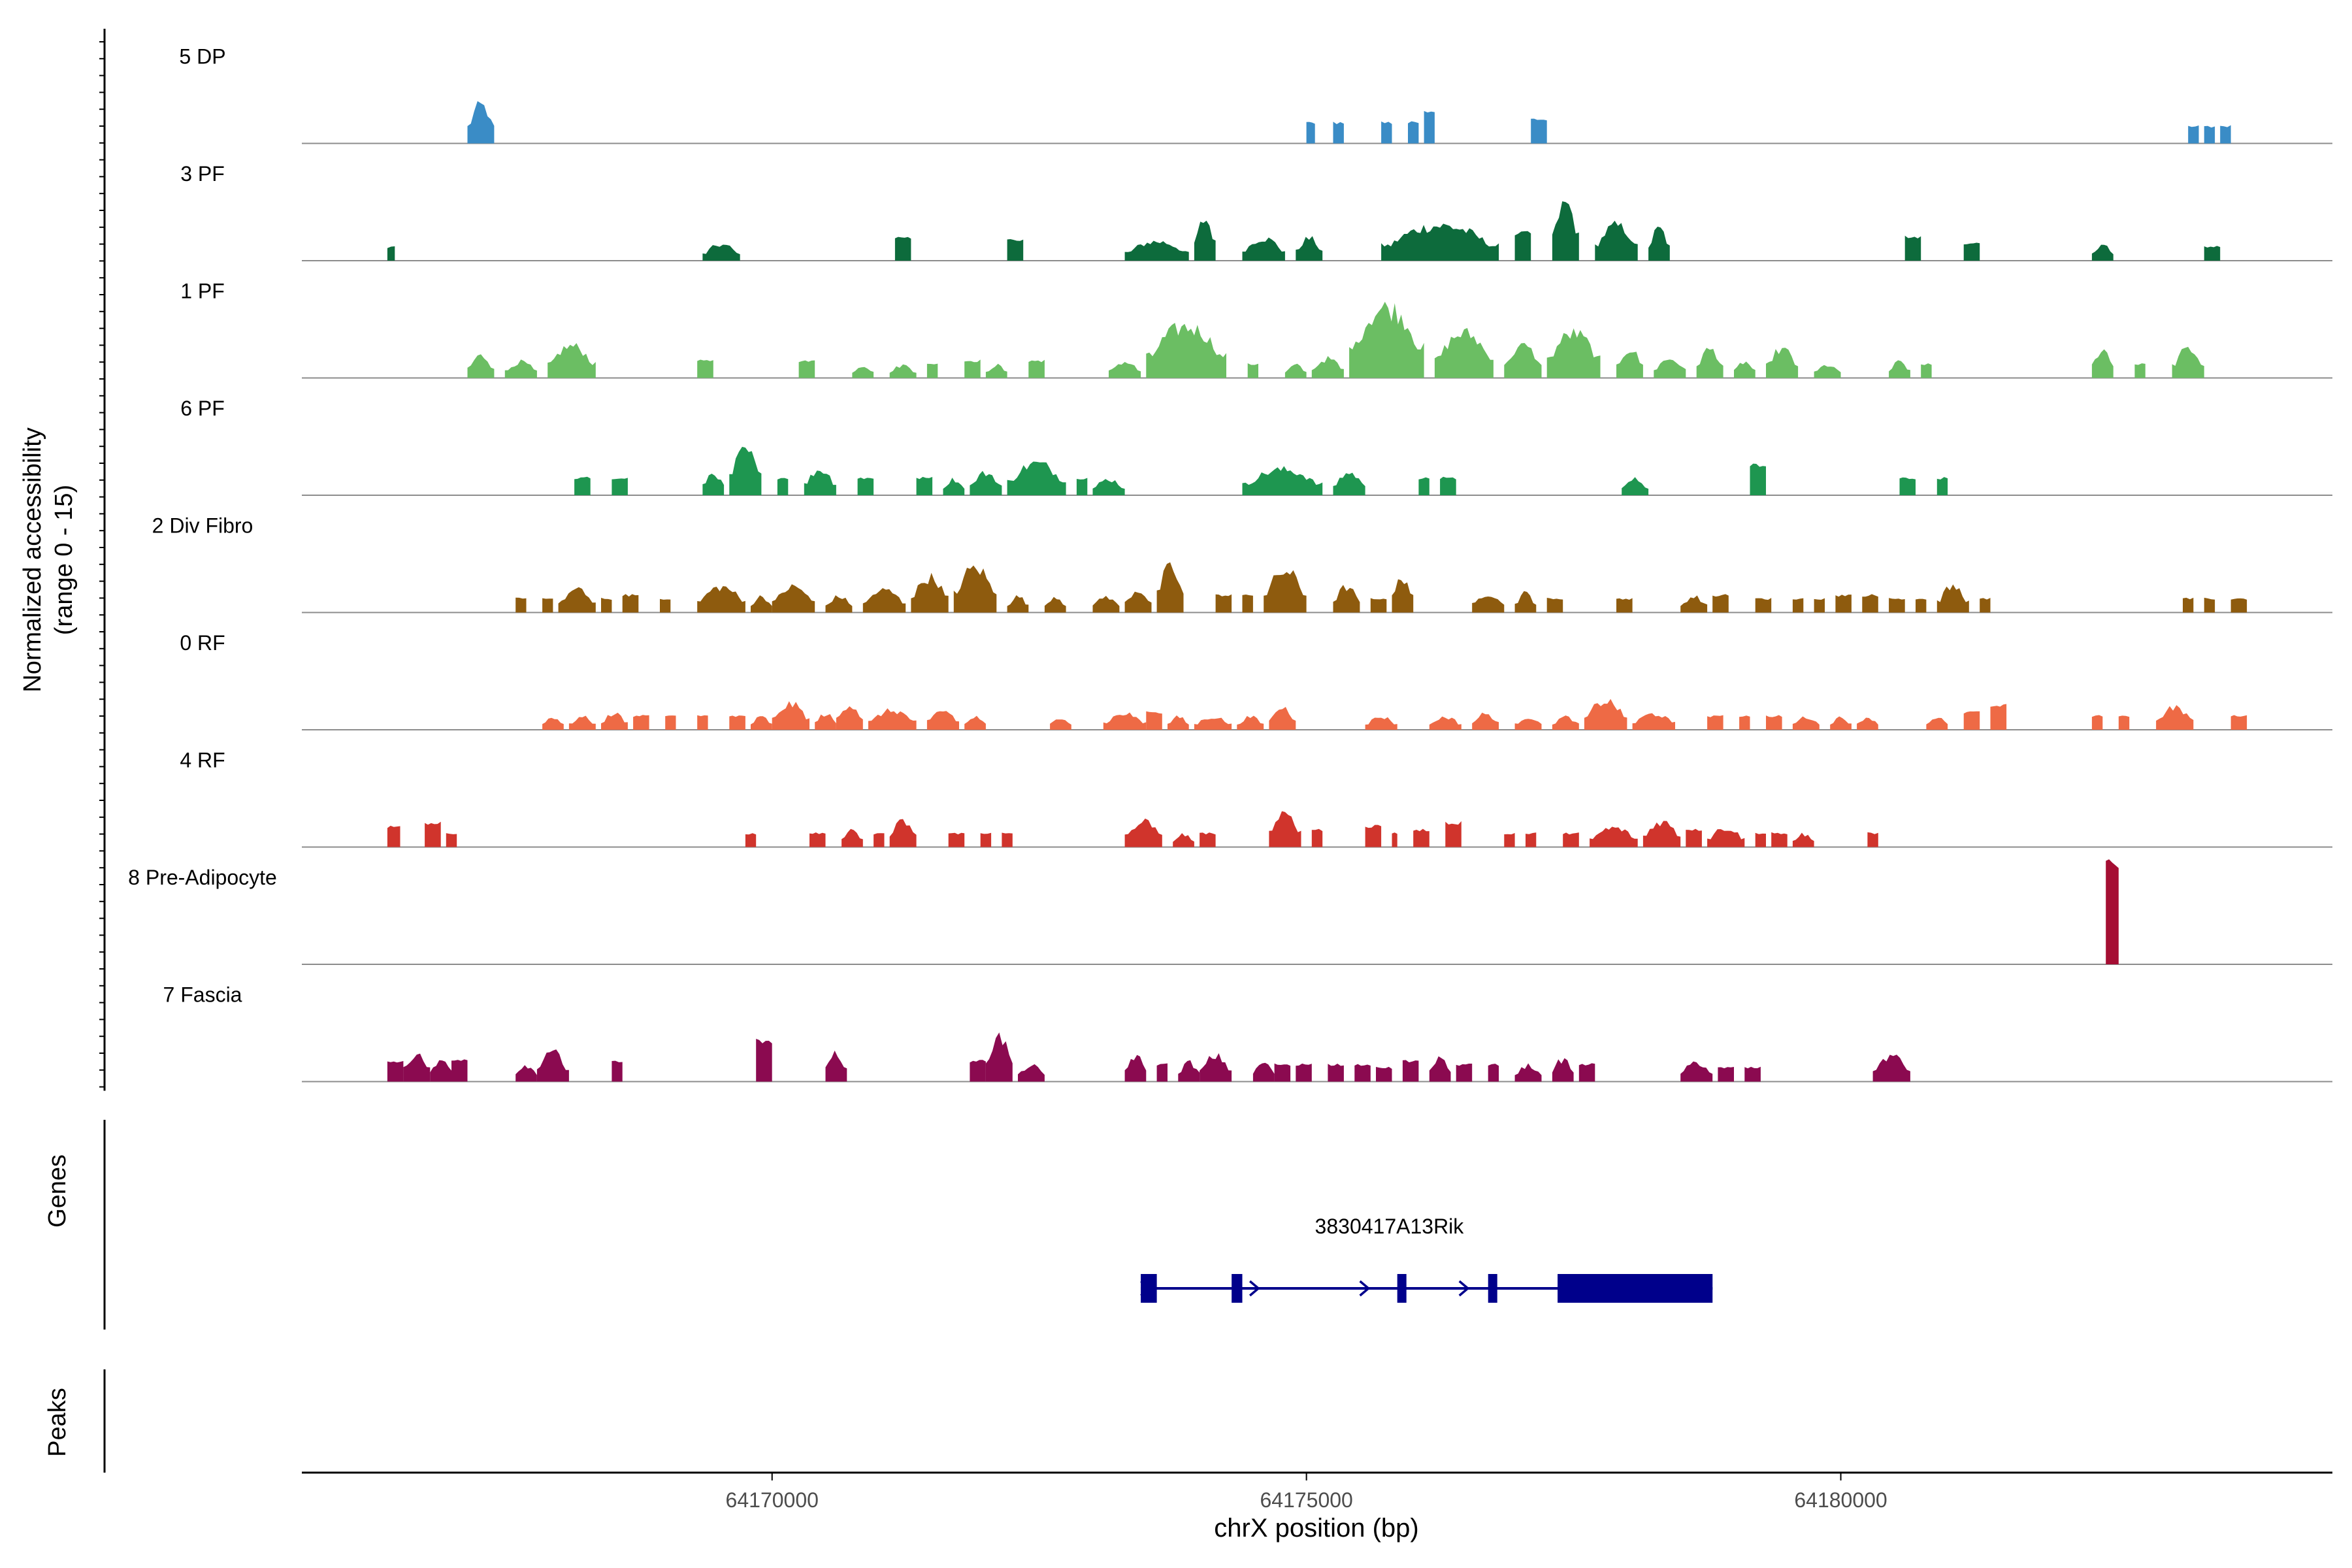 This screenshot has height=1568, width=2352. What do you see at coordinates (1256, 680) in the screenshot?
I see `track-0-rf: 0 RF` at bounding box center [1256, 680].